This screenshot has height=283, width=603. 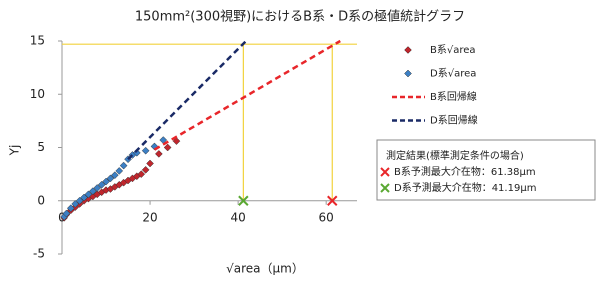 What do you see at coordinates (37, 94) in the screenshot?
I see `y-tick-label: 10` at bounding box center [37, 94].